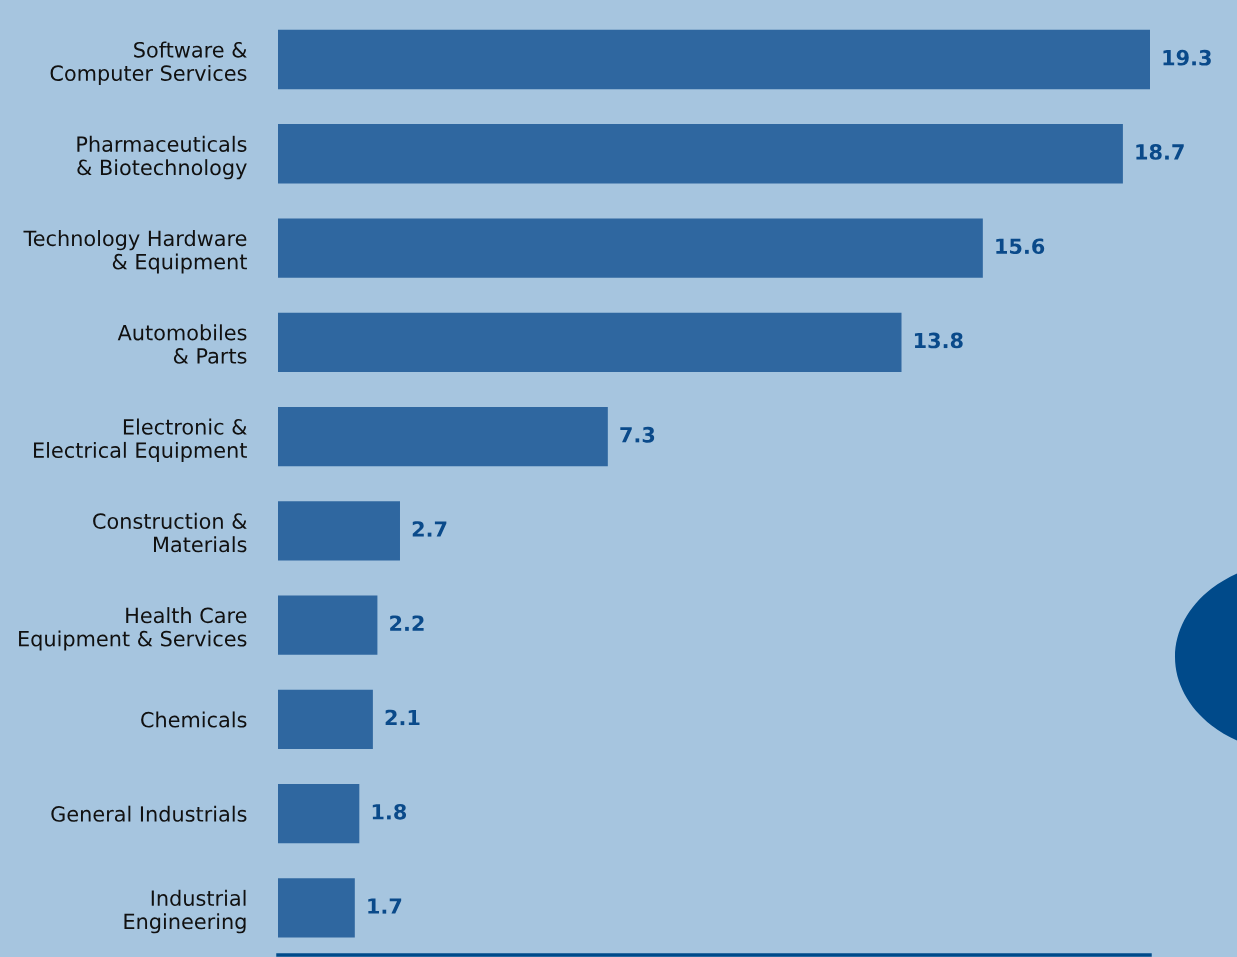 Image resolution: width=1237 pixels, height=957 pixels. Describe the element at coordinates (1020, 246) in the screenshot. I see `data-label: 15.6` at that location.